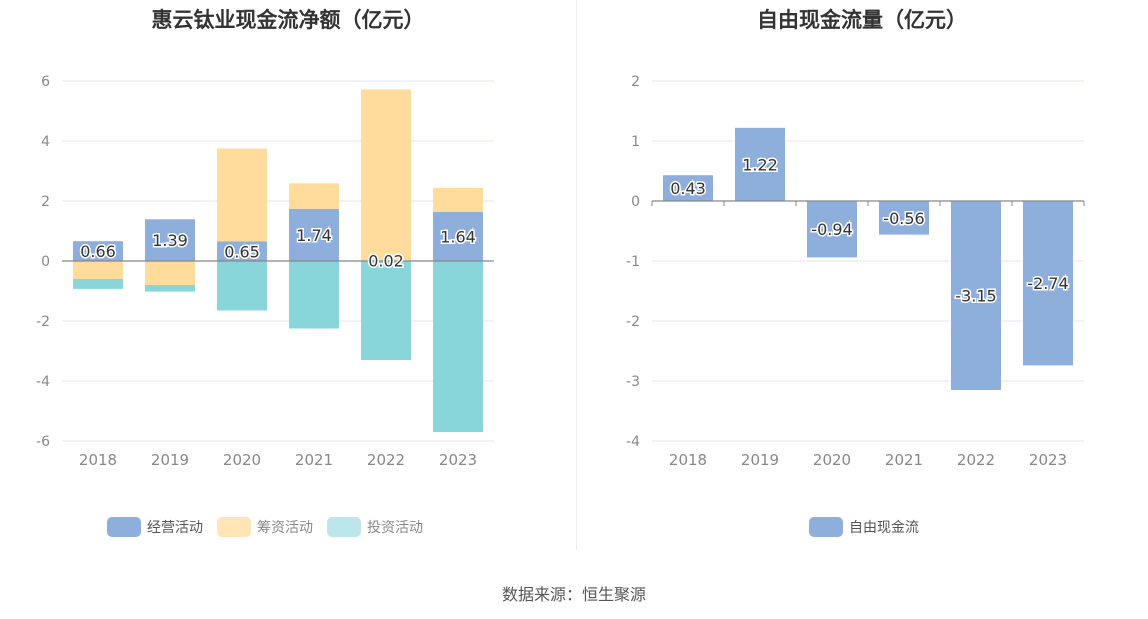 The image size is (1148, 619). I want to click on left-bar-financing-2019, so click(170, 273).